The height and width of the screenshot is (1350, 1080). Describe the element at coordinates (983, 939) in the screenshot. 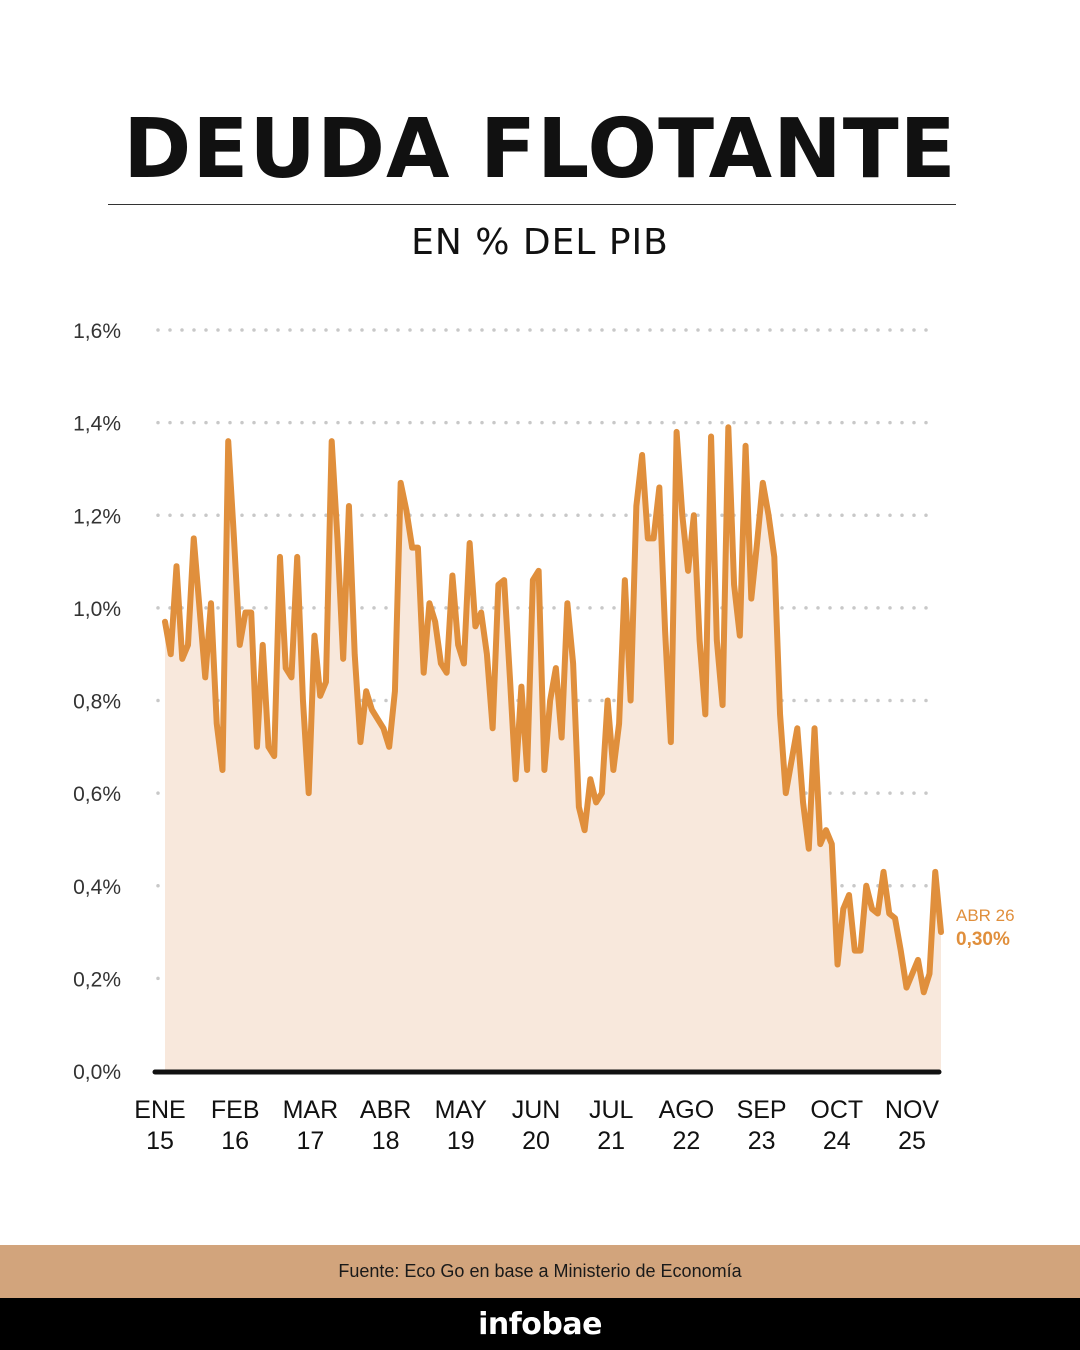

I see `annotation-value-label: 0,30%` at that location.